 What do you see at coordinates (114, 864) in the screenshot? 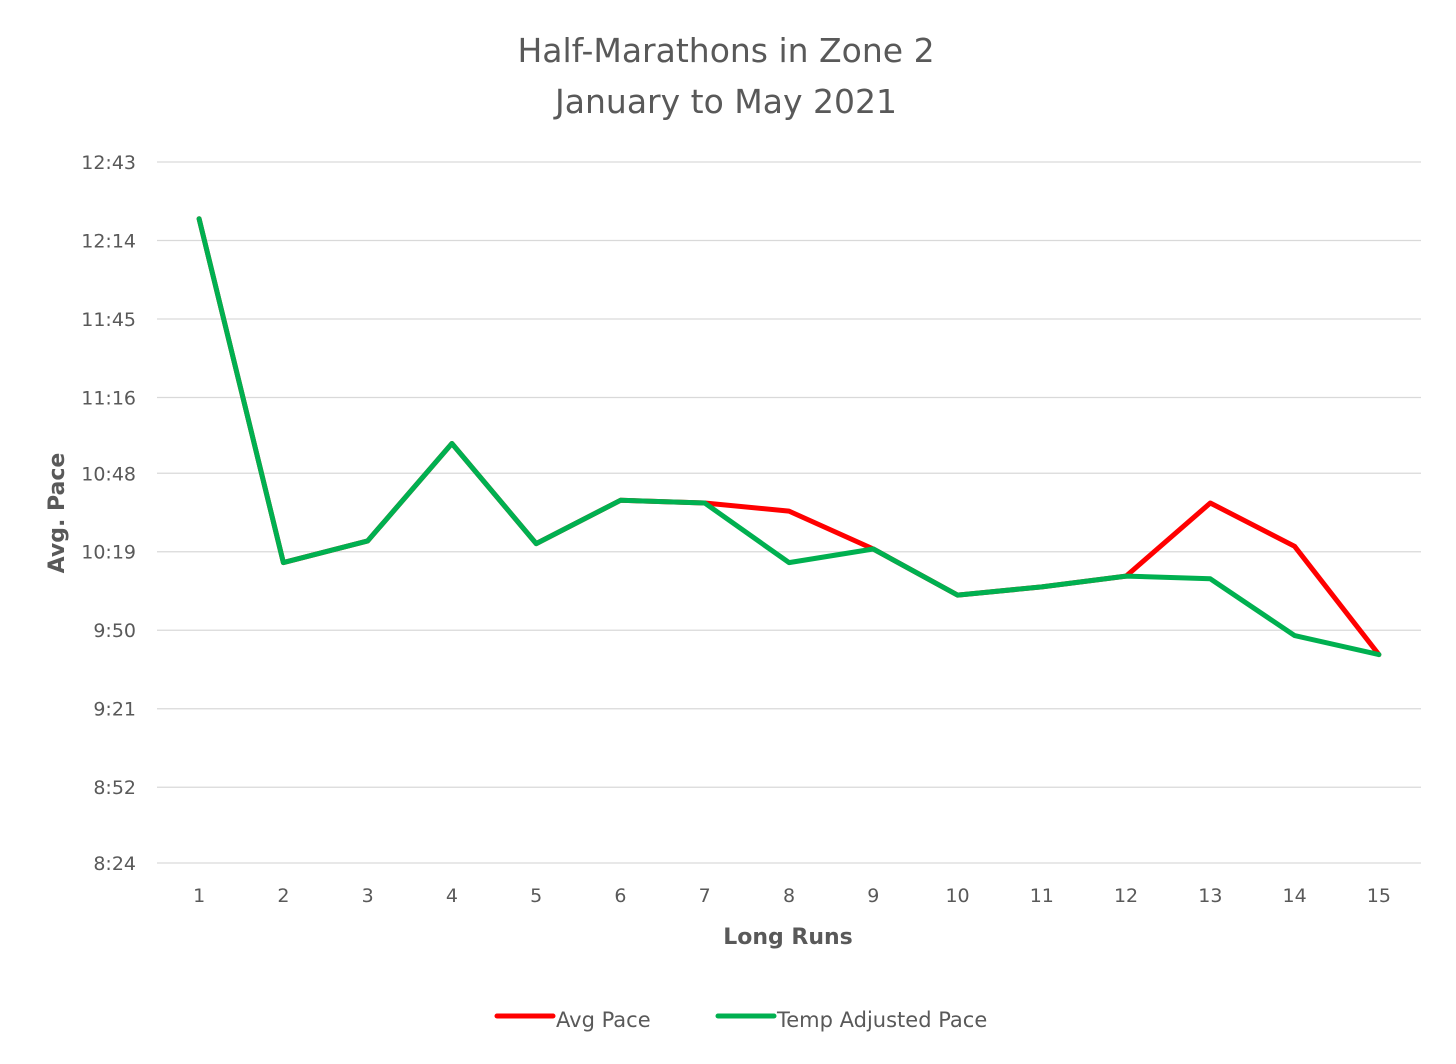
I see `y-tick-label: 8:24` at bounding box center [114, 864].